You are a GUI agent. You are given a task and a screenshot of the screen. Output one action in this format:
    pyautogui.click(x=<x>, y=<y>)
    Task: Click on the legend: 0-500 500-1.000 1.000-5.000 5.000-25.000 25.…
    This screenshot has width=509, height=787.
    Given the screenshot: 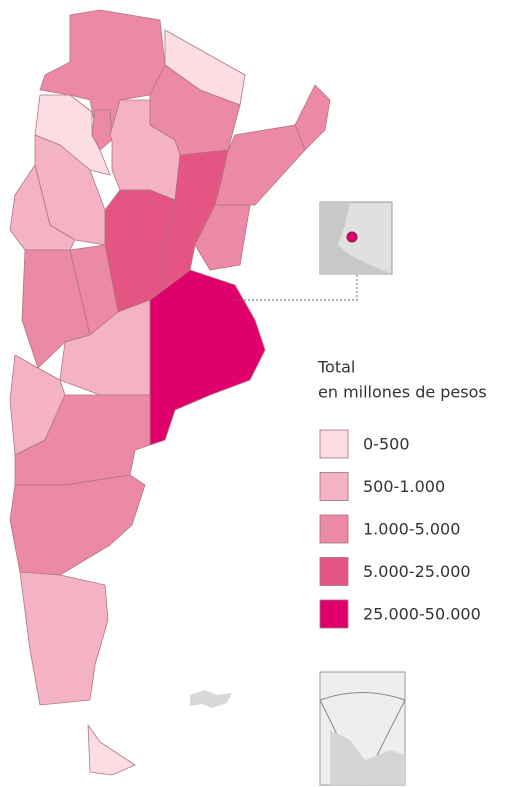 What is the action you would take?
    pyautogui.click(x=400, y=529)
    